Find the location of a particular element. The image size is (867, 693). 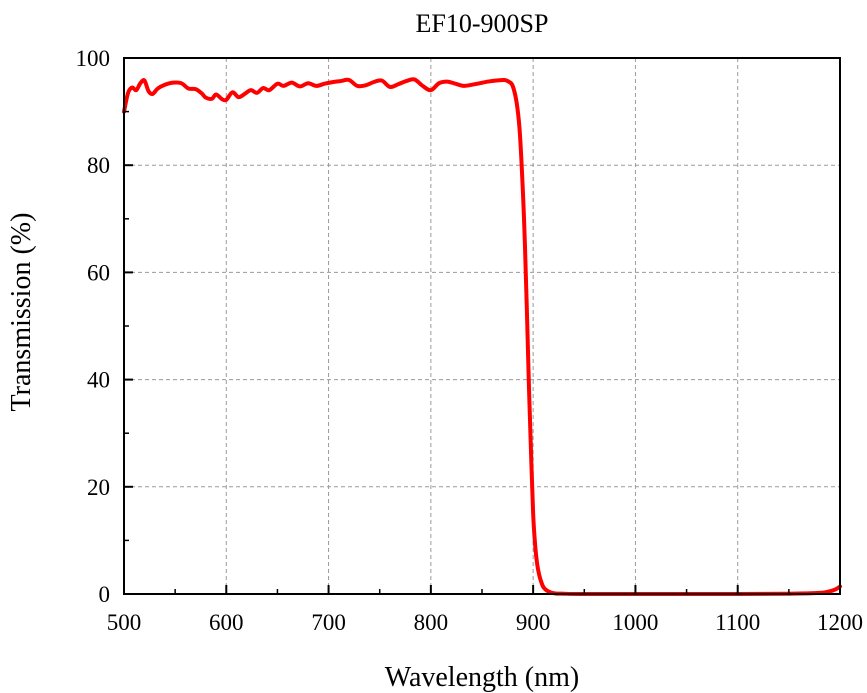

x-tick-label: 1200 is located at coordinates (840, 622).